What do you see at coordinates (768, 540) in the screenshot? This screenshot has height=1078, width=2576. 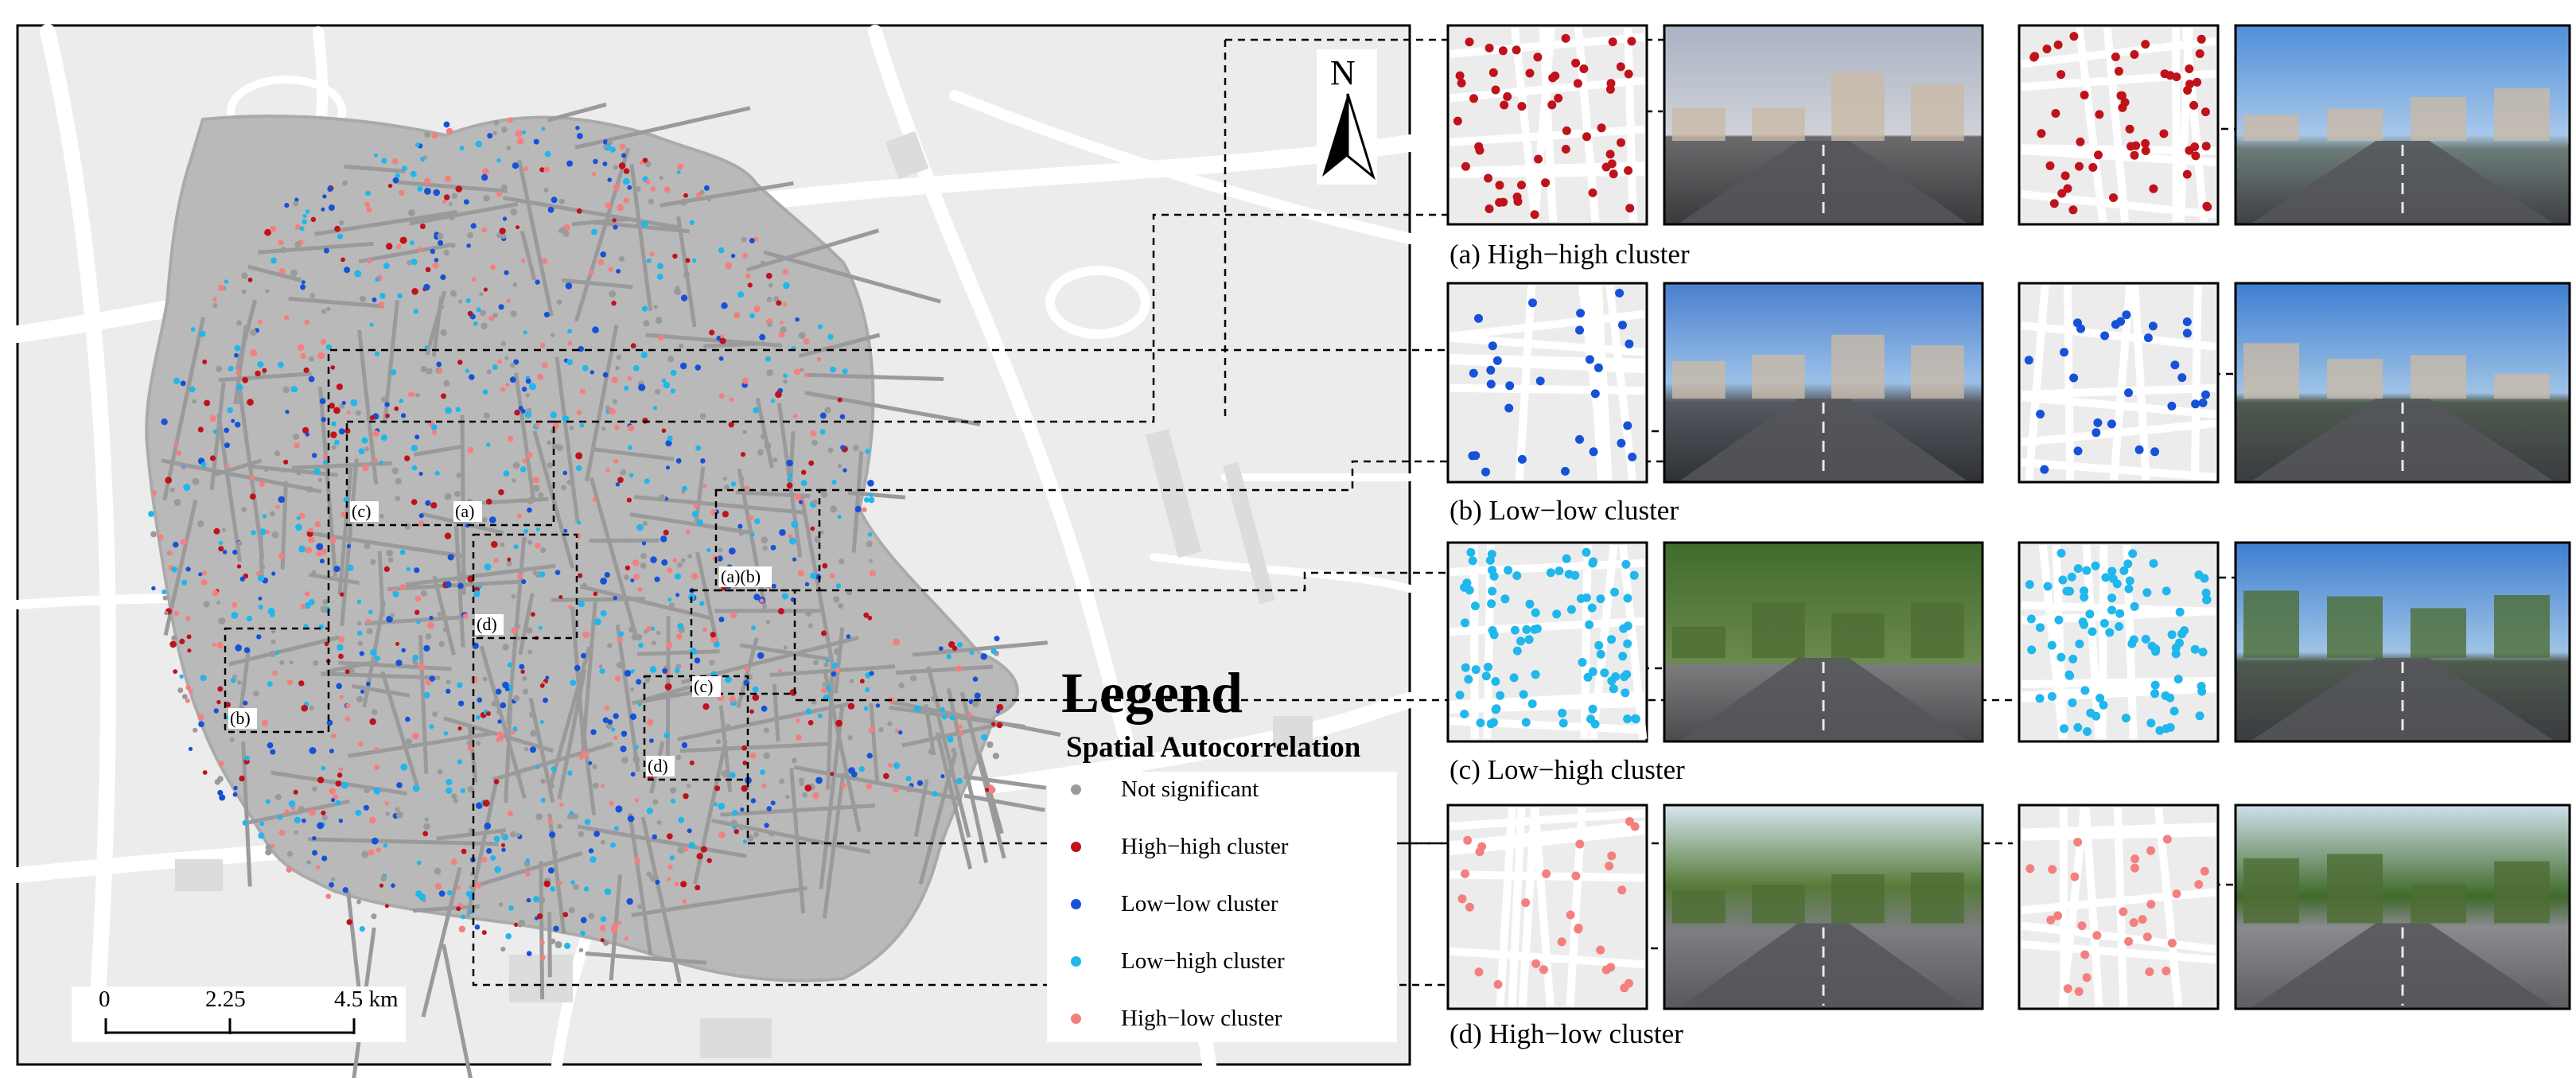 I see `region-box-ab` at bounding box center [768, 540].